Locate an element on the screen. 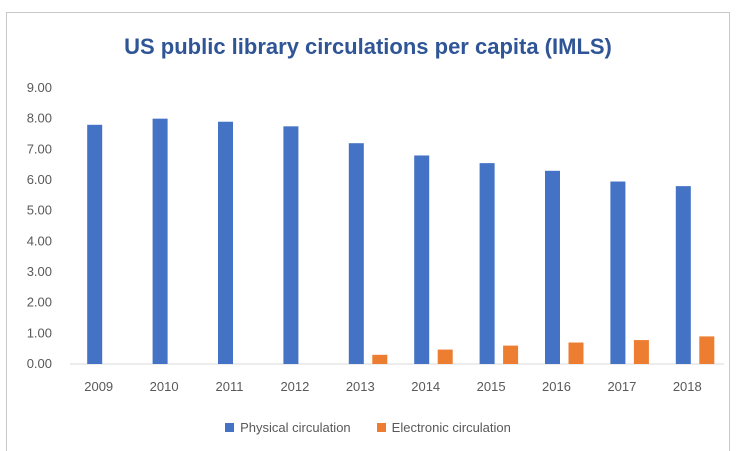 Image resolution: width=736 pixels, height=451 pixels. legend-swatch-electronic is located at coordinates (381, 427).